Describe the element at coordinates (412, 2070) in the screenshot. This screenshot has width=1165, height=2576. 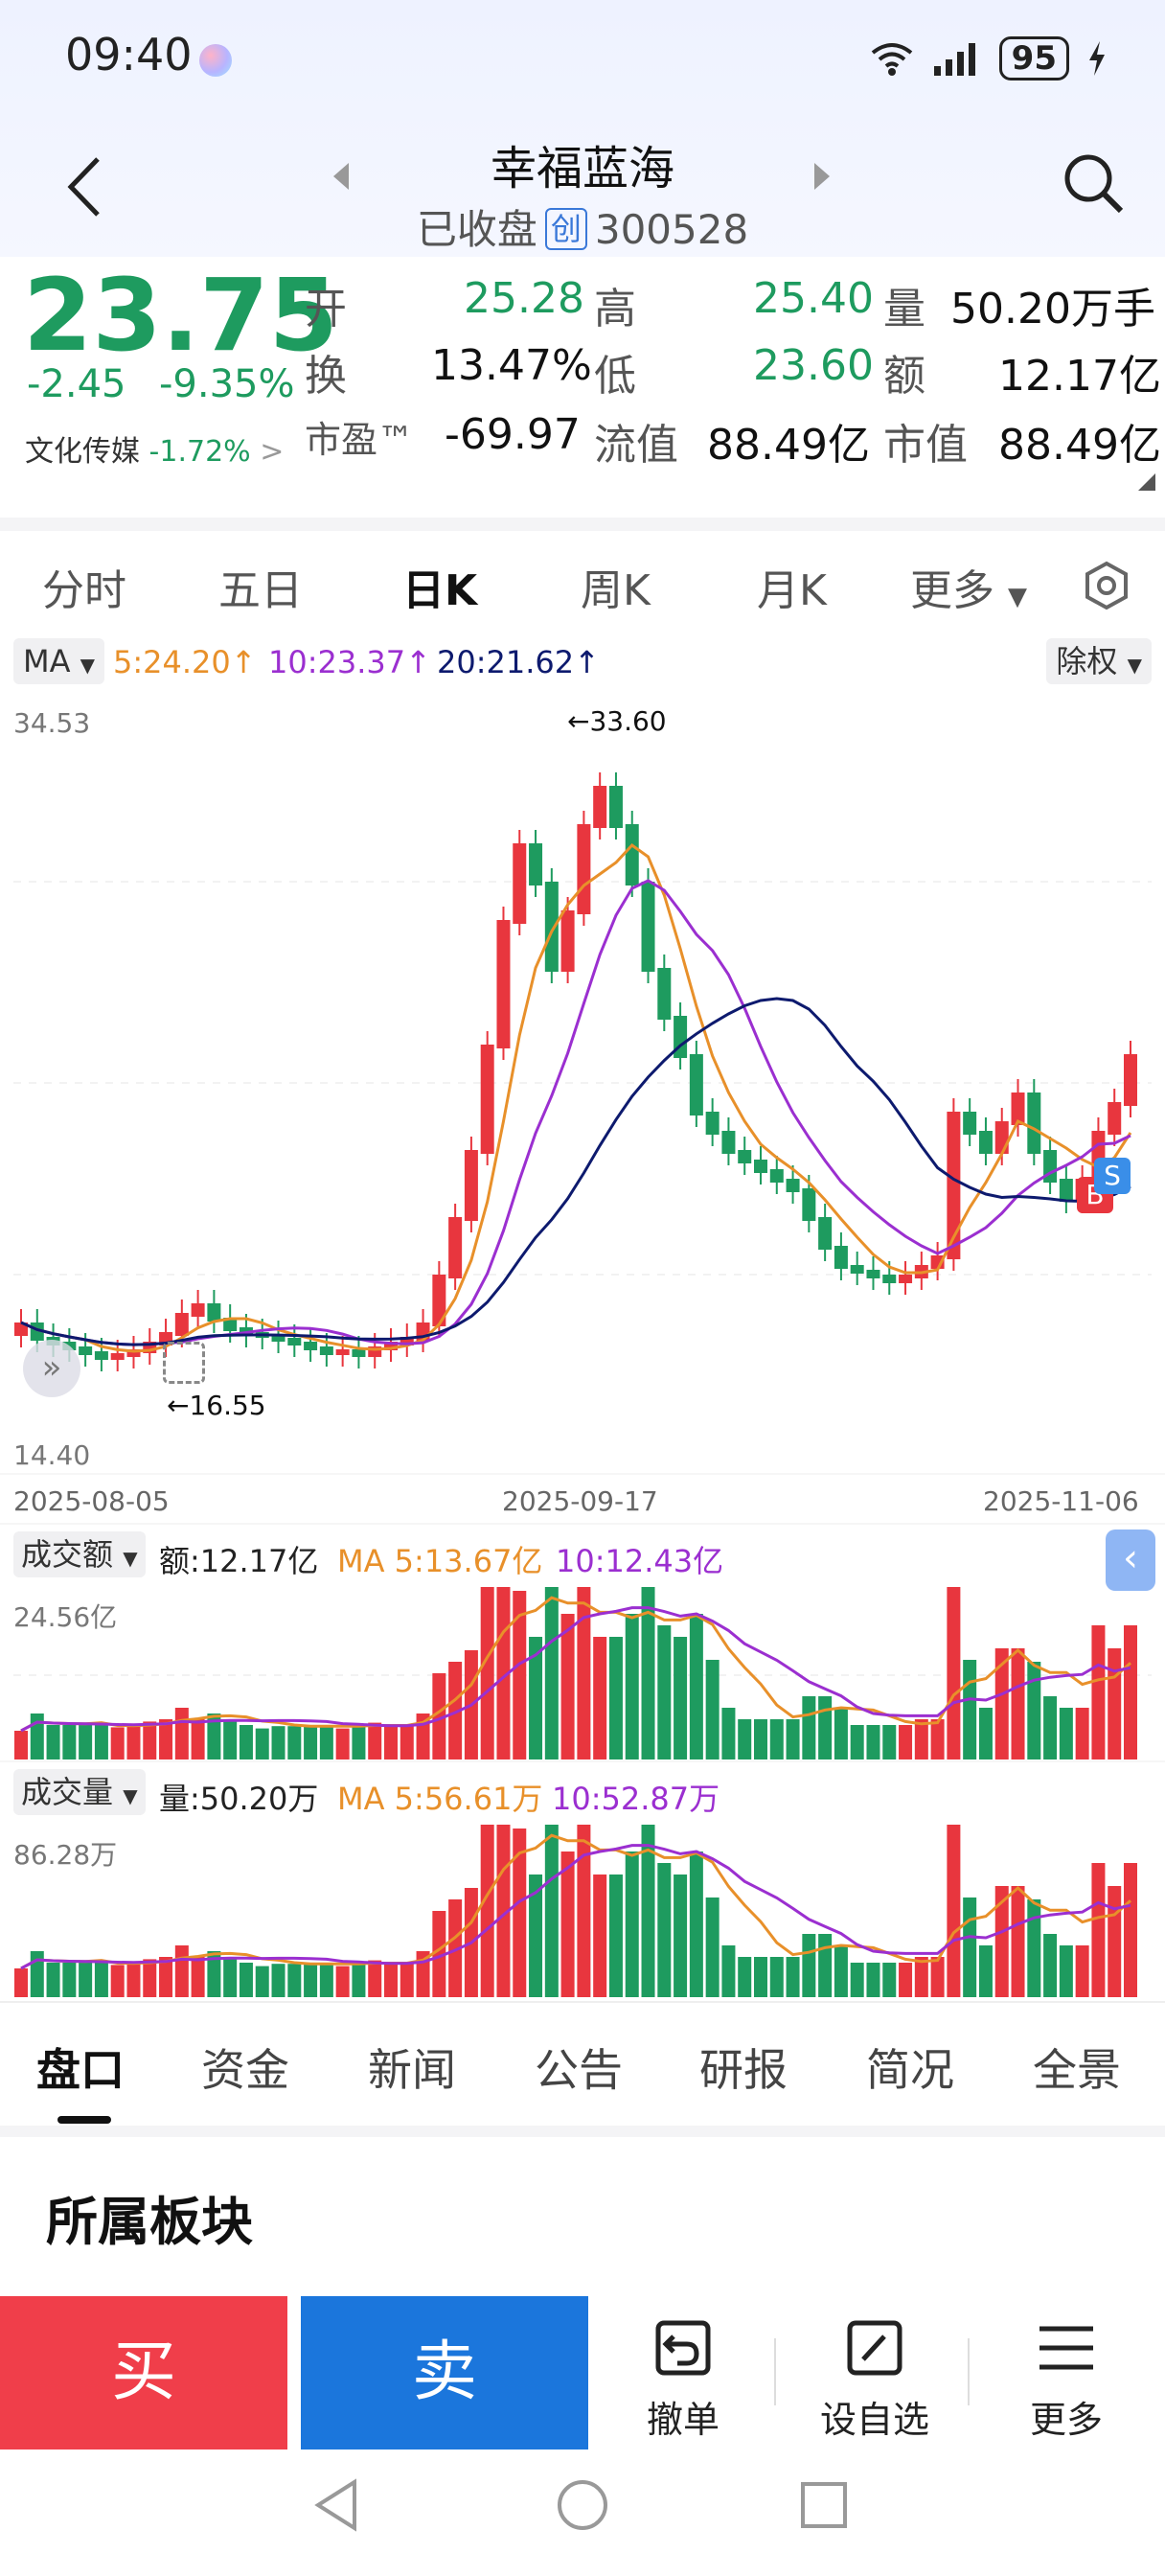
I see `tab-news: 新闻` at that location.